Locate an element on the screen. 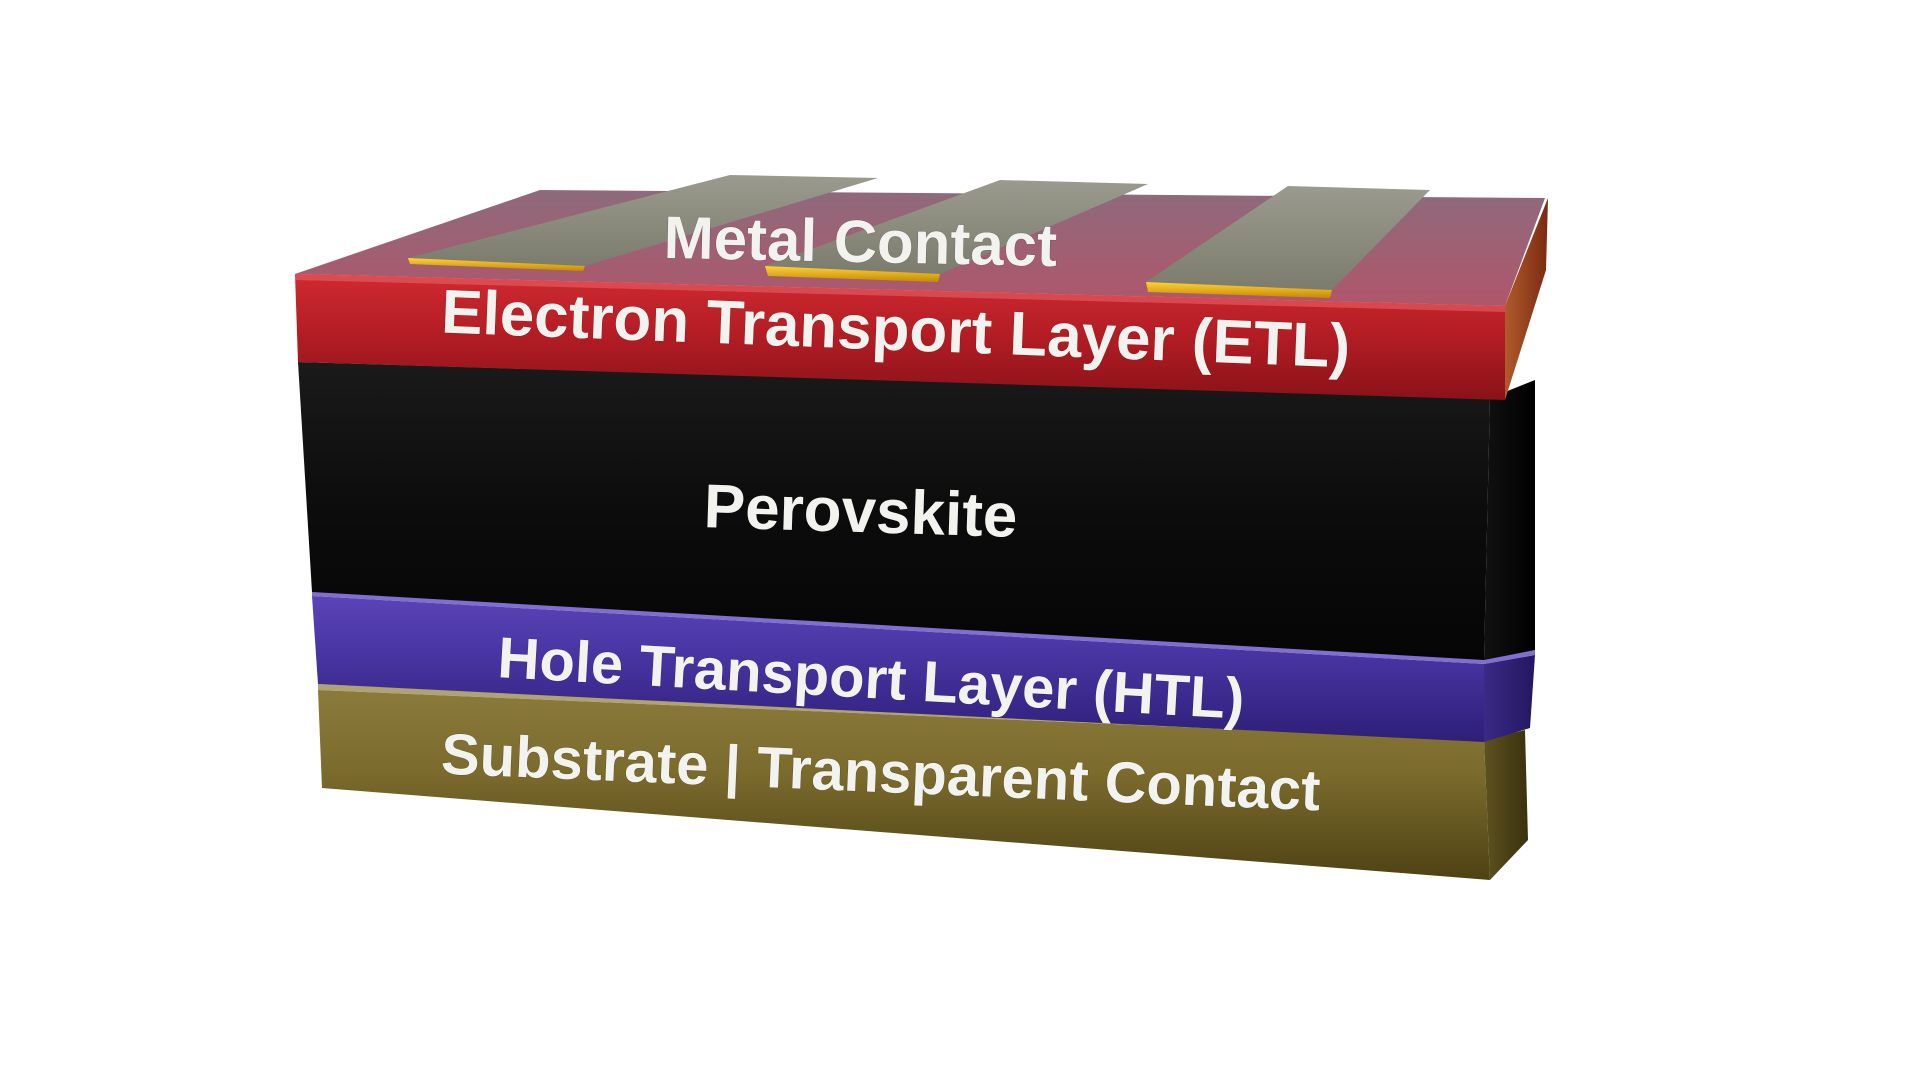 The width and height of the screenshot is (1920, 1080). htl-side is located at coordinates (1509, 698).